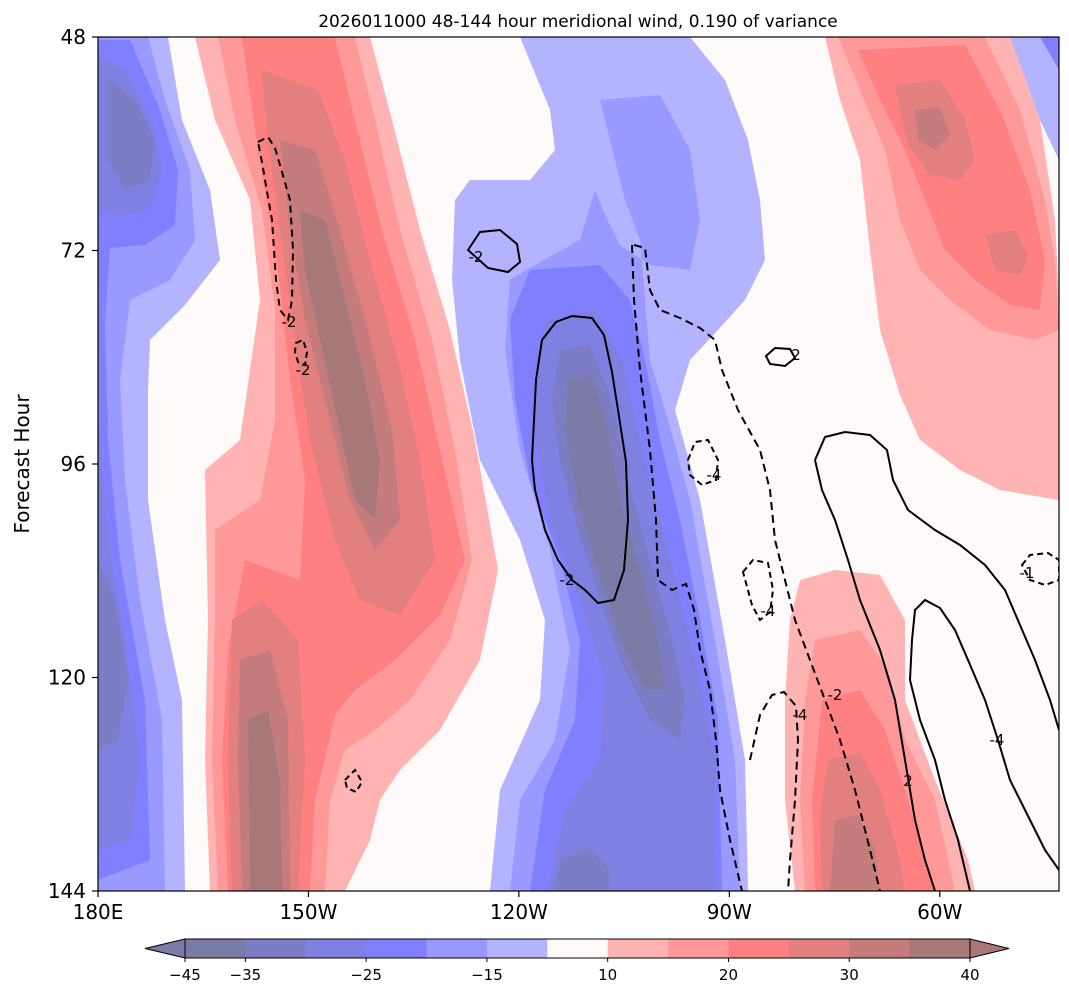  What do you see at coordinates (165, 948) in the screenshot?
I see `colorbar-under-triangle` at bounding box center [165, 948].